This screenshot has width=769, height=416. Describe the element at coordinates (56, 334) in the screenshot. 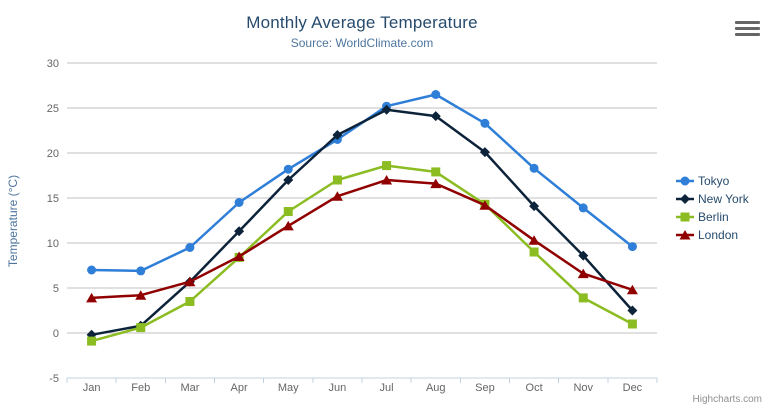

I see `y-axis-tick-label: 0` at that location.